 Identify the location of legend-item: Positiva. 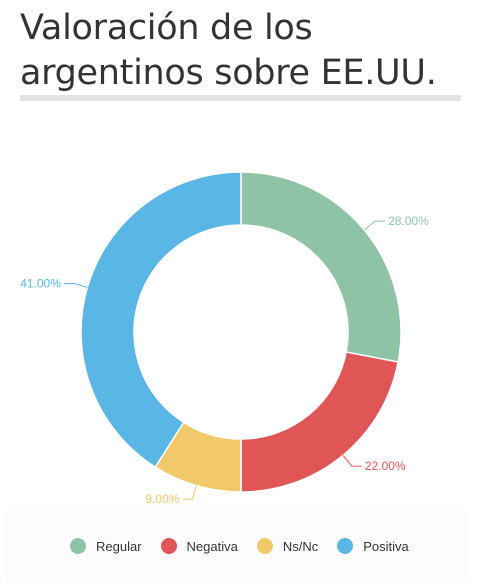
(373, 546).